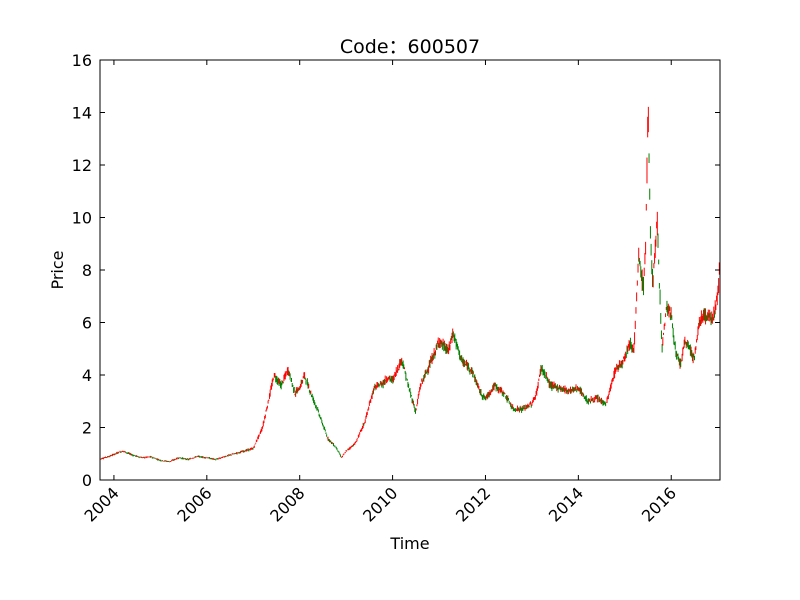  What do you see at coordinates (87, 428) in the screenshot?
I see `y-tick-label: 2` at bounding box center [87, 428].